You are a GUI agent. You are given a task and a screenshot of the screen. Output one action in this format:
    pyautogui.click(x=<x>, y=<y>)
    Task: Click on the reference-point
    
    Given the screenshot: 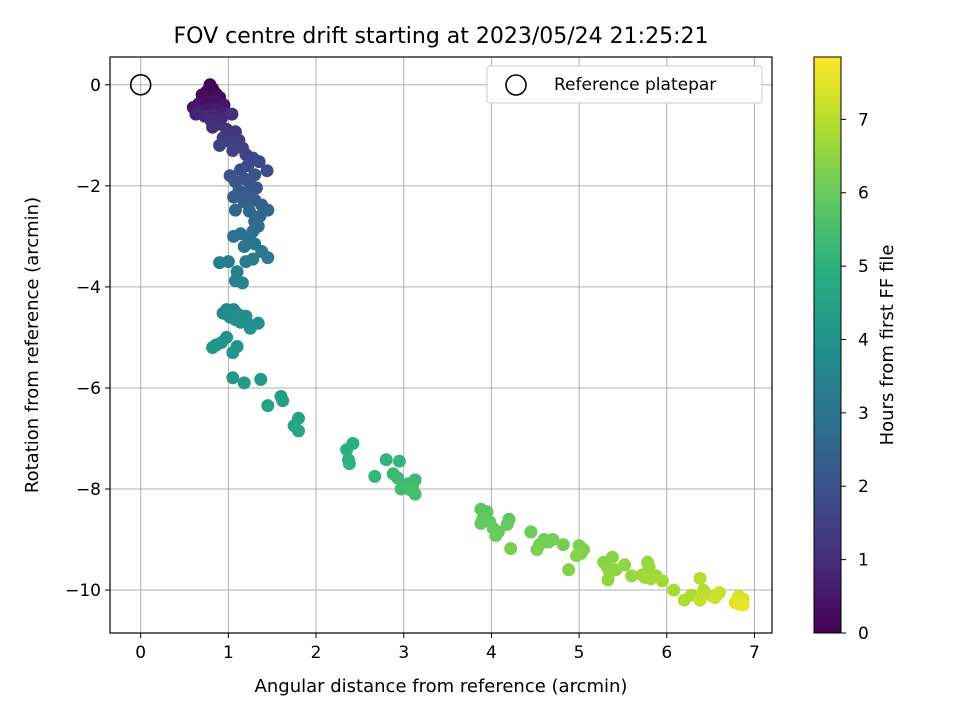 What is the action you would take?
    pyautogui.click(x=140, y=84)
    